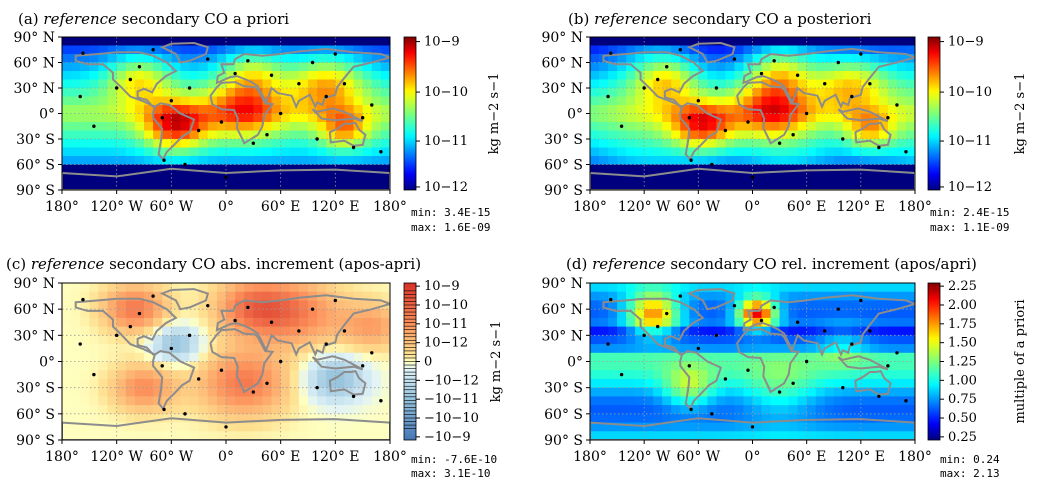  I want to click on colorbar-tick-label: 0.50, so click(962, 418).